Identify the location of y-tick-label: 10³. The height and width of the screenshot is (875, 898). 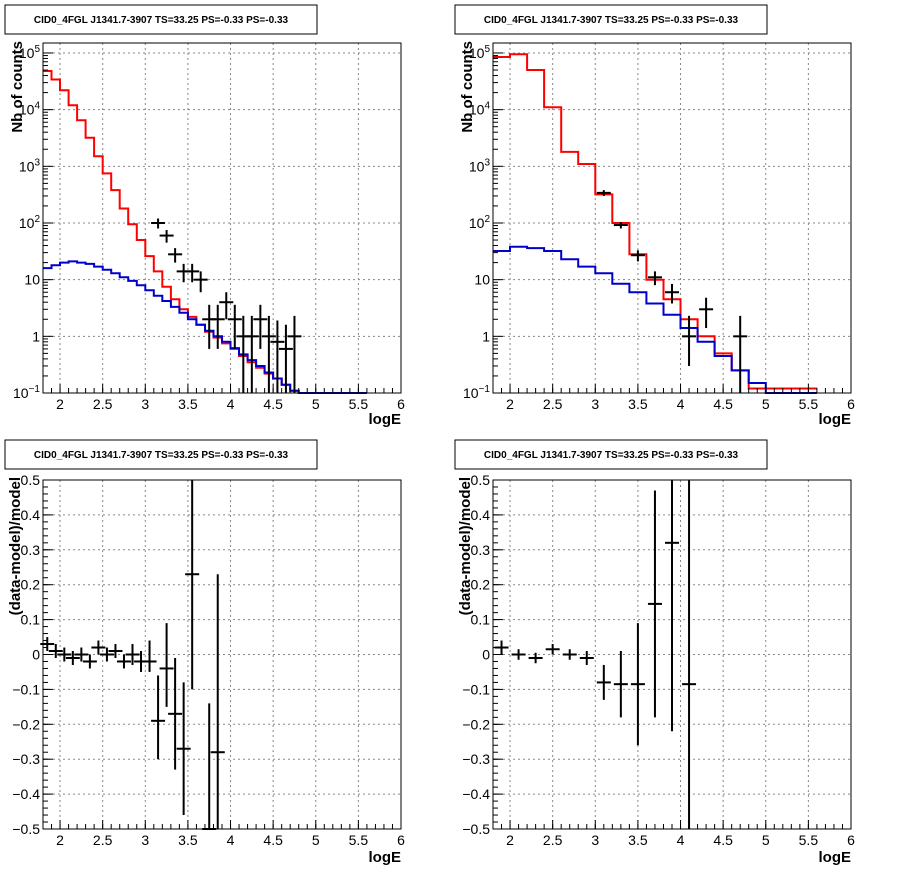
(30, 165).